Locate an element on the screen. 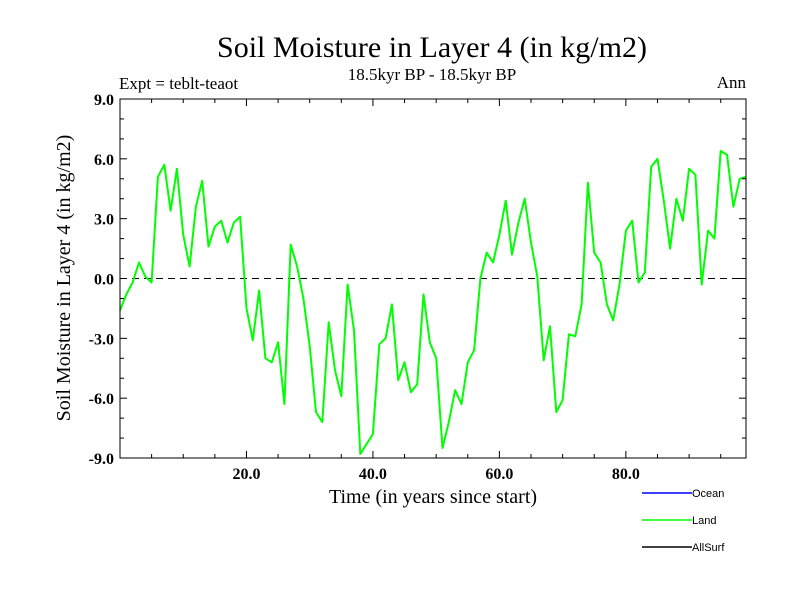  legend: Ocean Land AllSurf is located at coordinates (683, 521).